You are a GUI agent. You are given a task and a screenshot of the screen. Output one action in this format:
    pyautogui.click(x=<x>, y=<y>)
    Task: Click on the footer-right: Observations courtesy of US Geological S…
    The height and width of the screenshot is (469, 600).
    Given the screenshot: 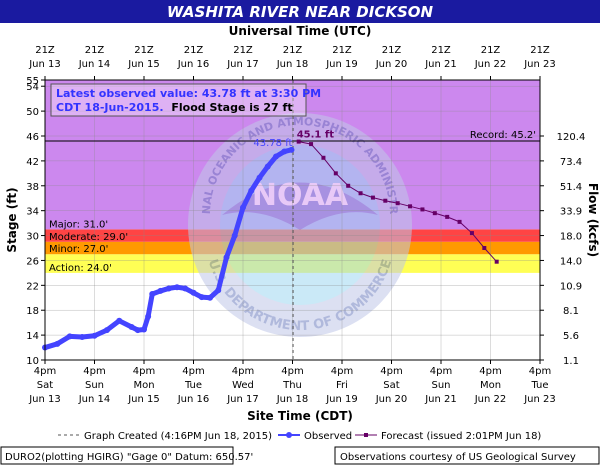 What is the action you would take?
    pyautogui.click(x=458, y=457)
    